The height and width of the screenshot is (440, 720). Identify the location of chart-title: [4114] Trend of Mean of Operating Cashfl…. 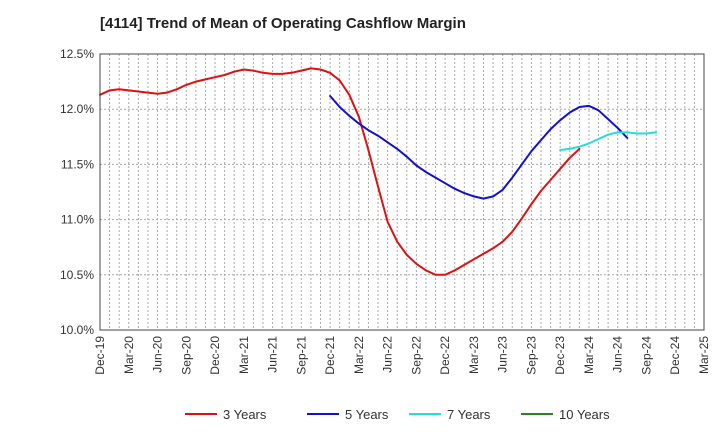
(283, 23).